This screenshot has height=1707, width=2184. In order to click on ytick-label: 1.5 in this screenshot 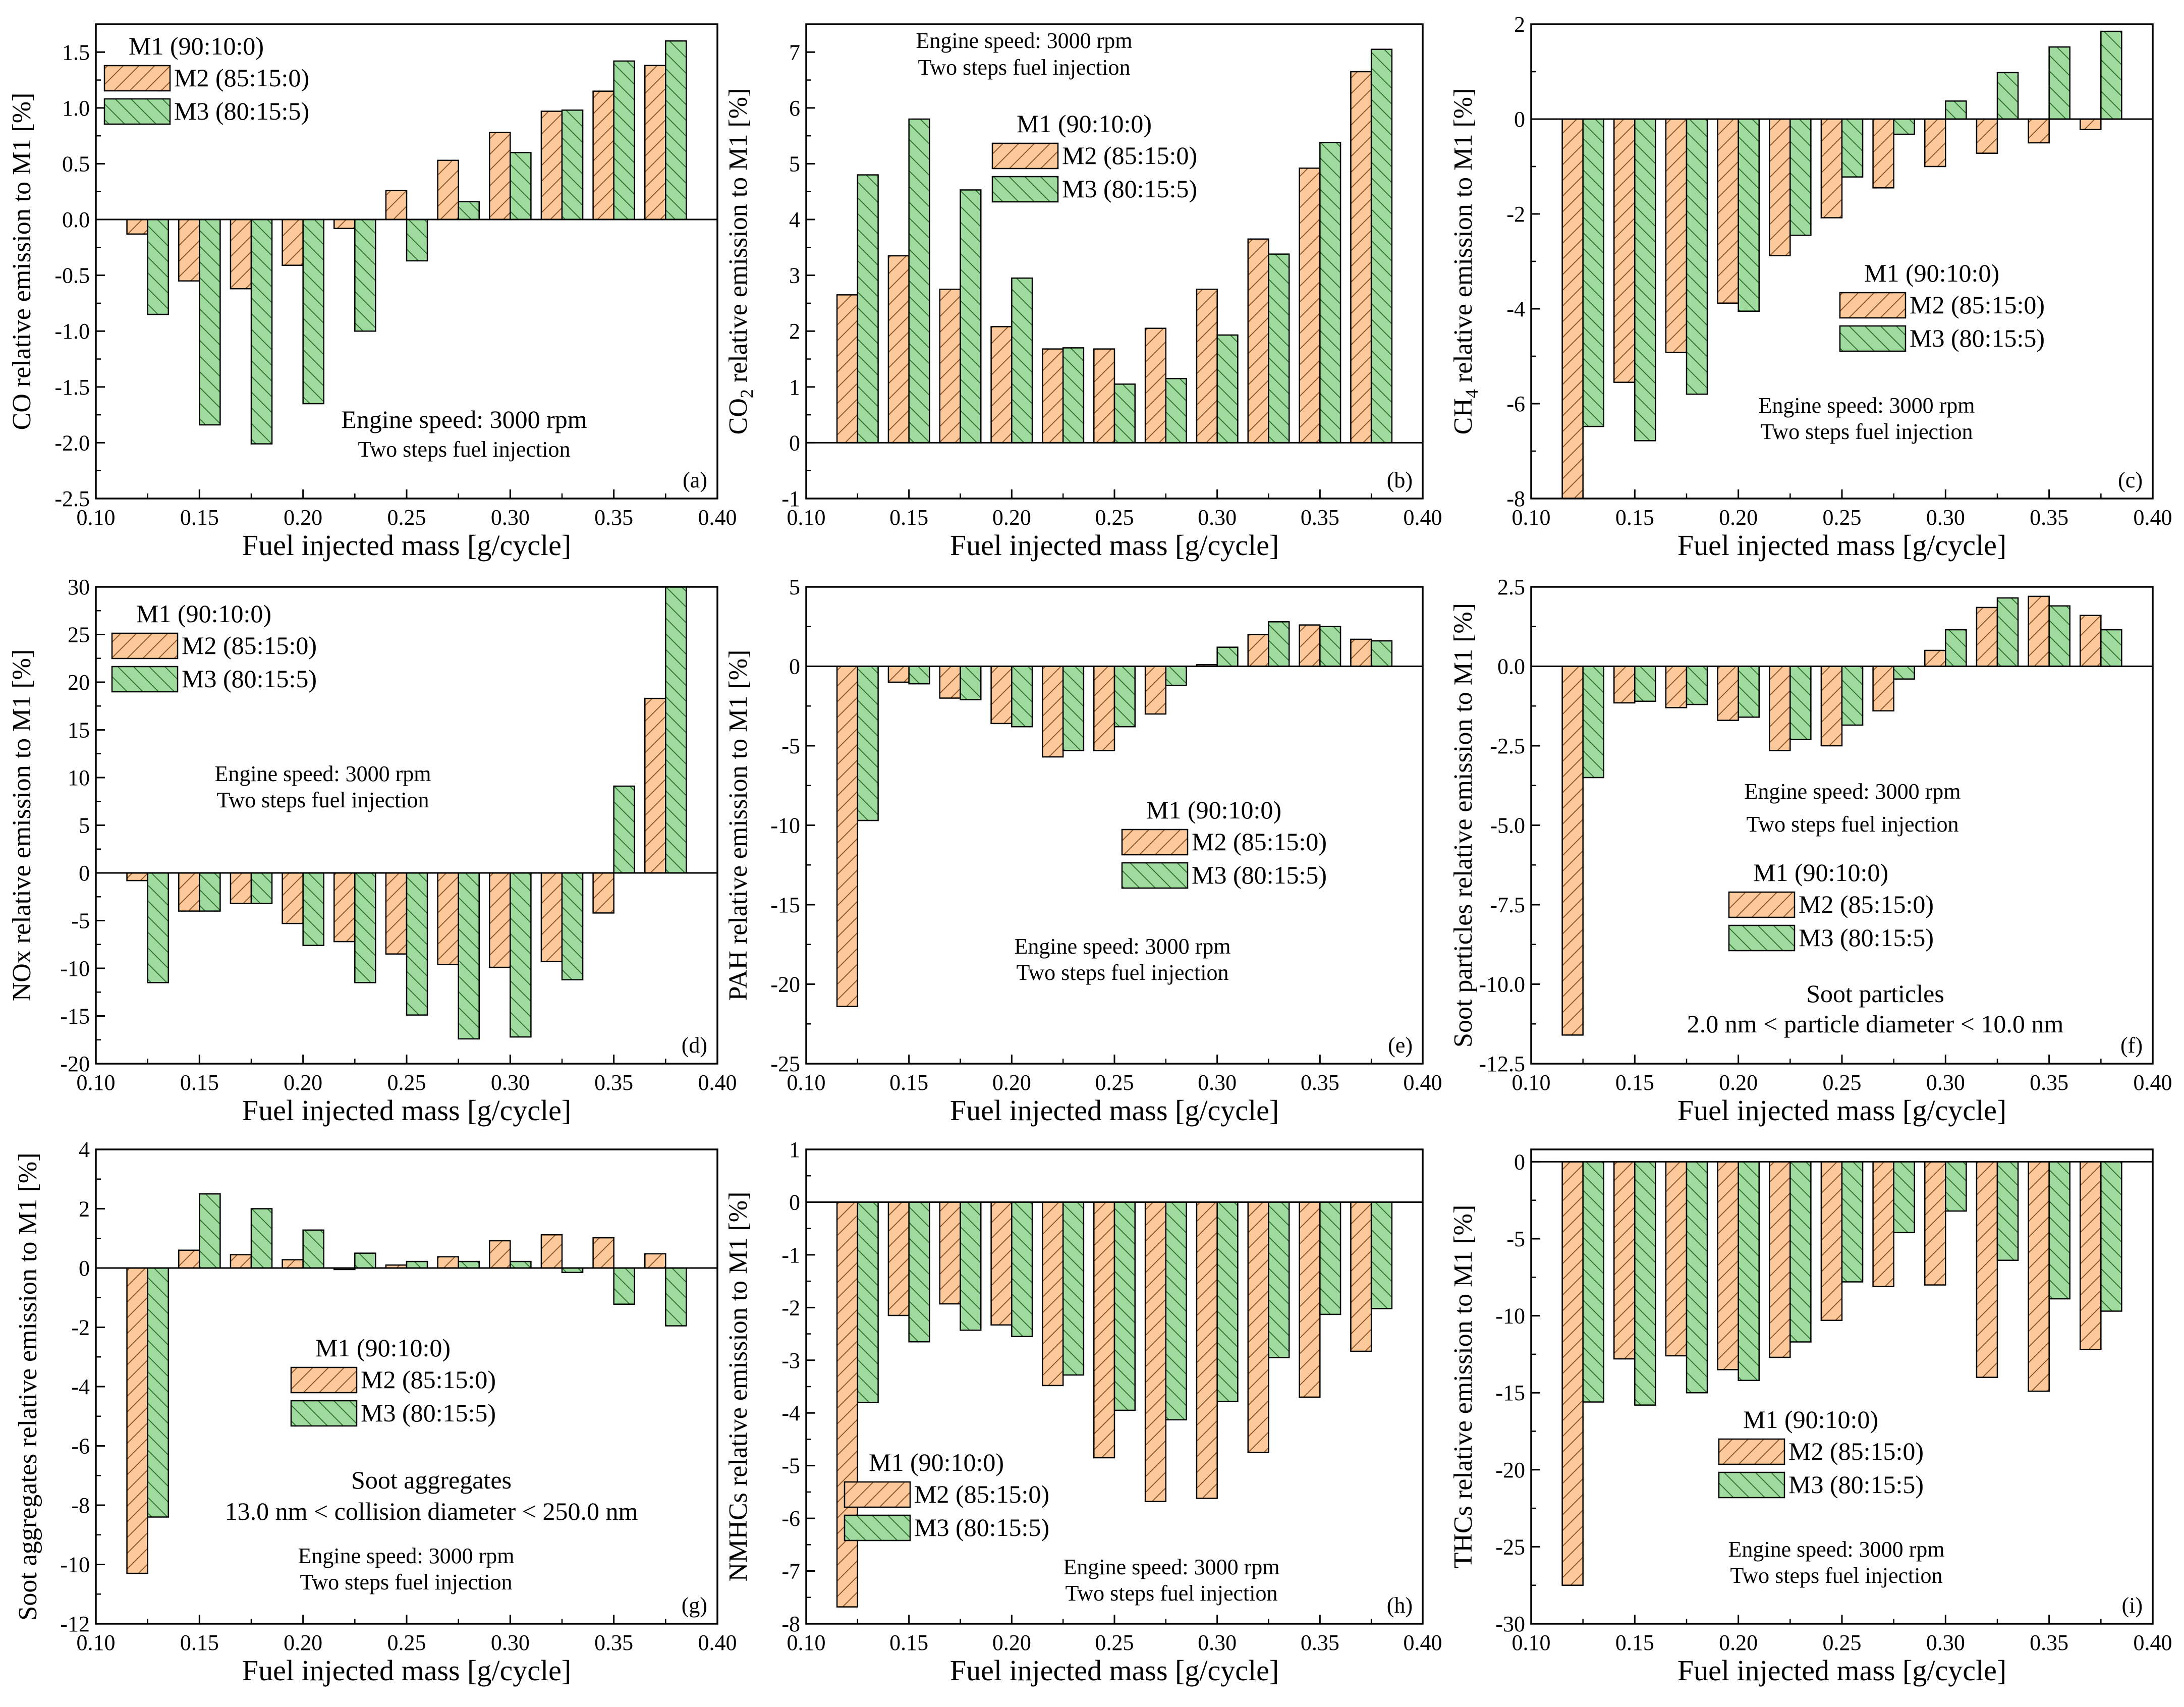, I will do `click(76, 53)`.